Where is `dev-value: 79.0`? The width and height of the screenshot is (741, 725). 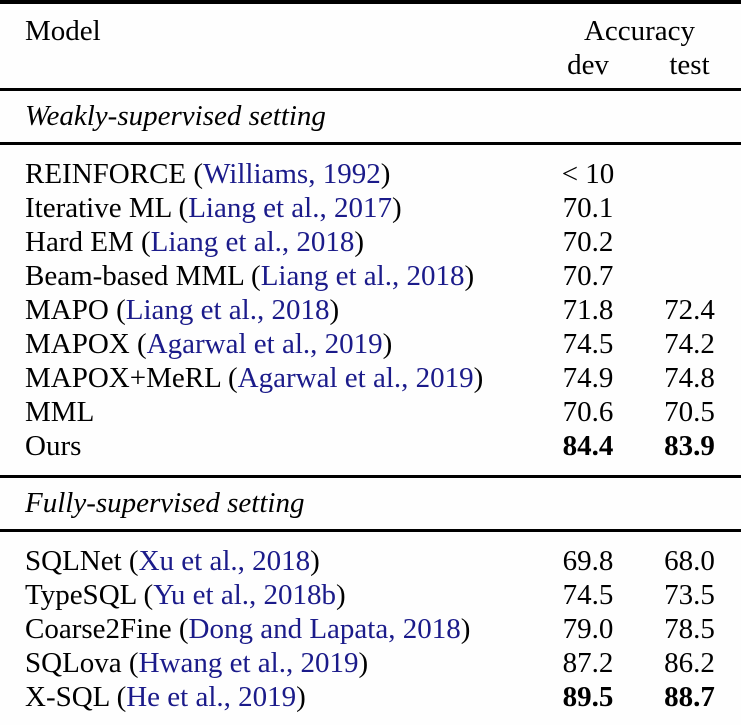
dev-value: 79.0 is located at coordinates (588, 629).